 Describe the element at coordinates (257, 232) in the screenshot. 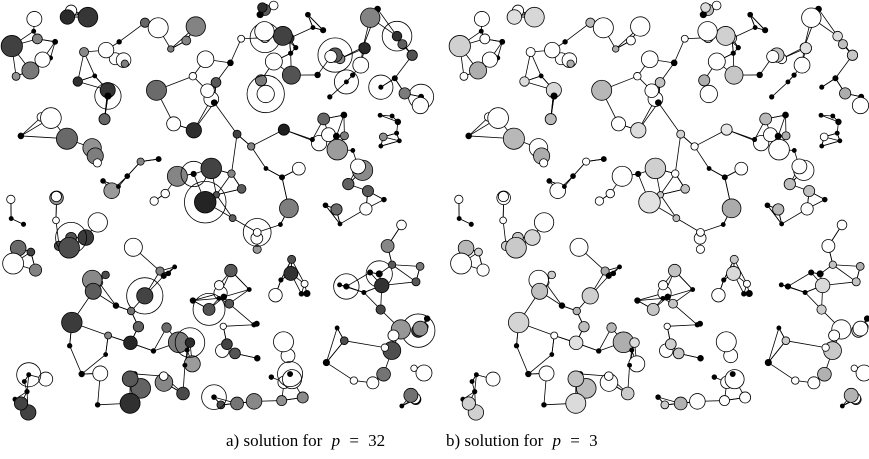

I see `service-ring` at that location.